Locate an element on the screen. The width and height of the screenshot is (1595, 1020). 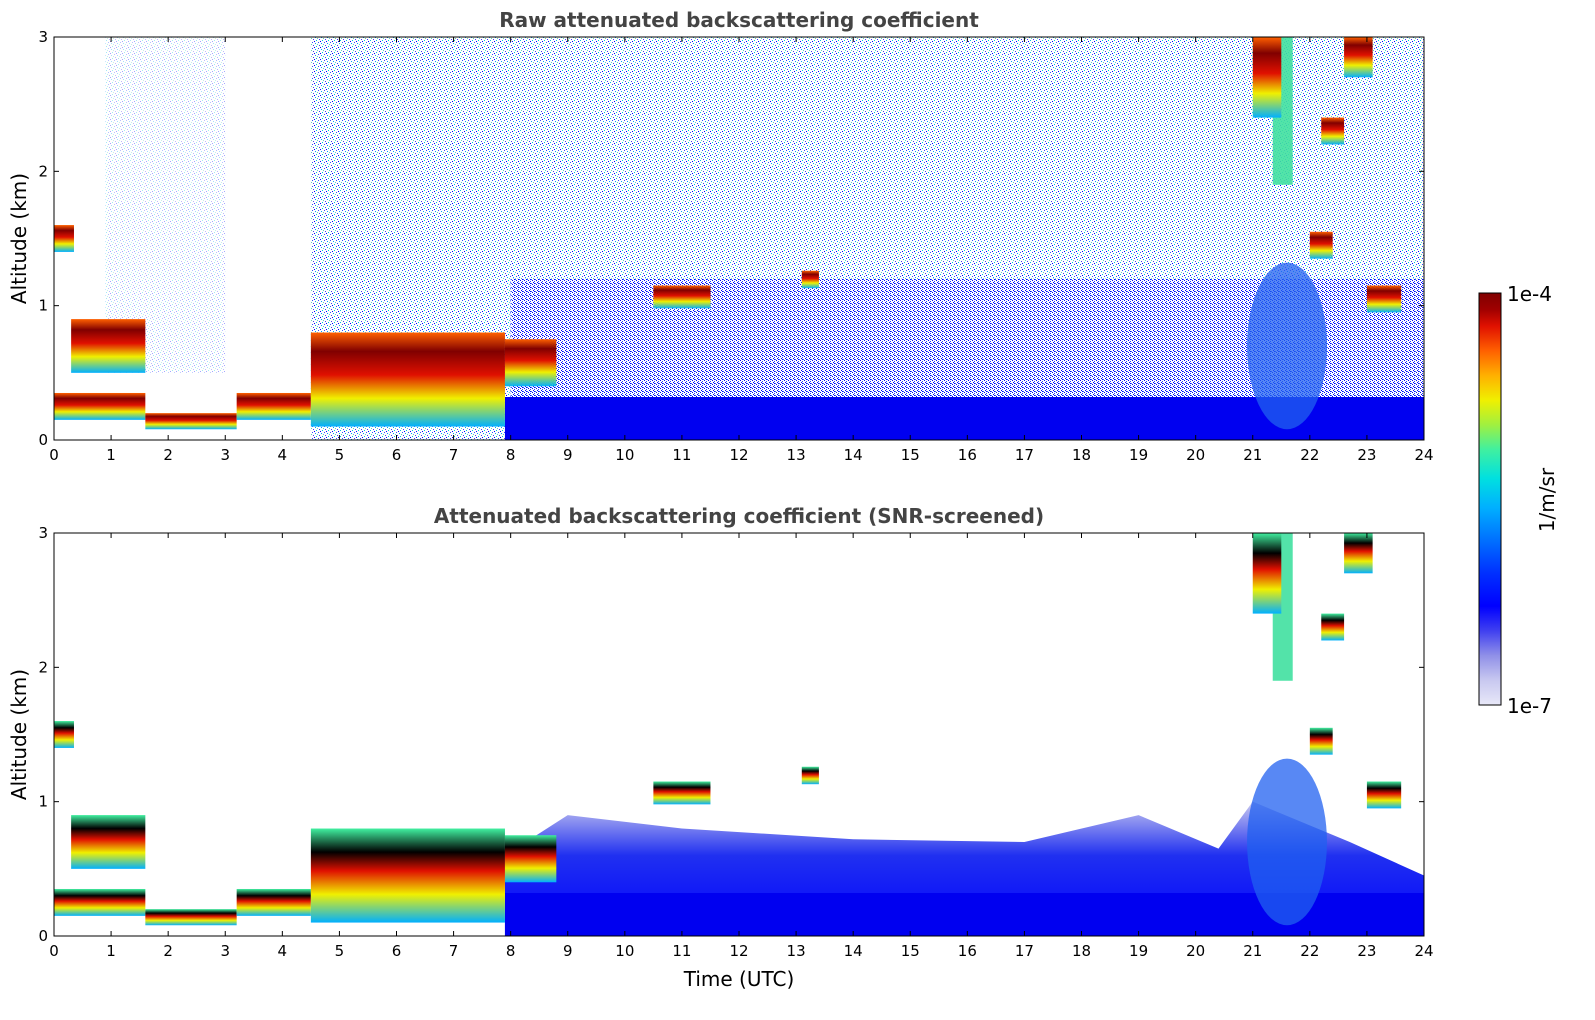
x-axis-label: Time (UTC) is located at coordinates (739, 979).